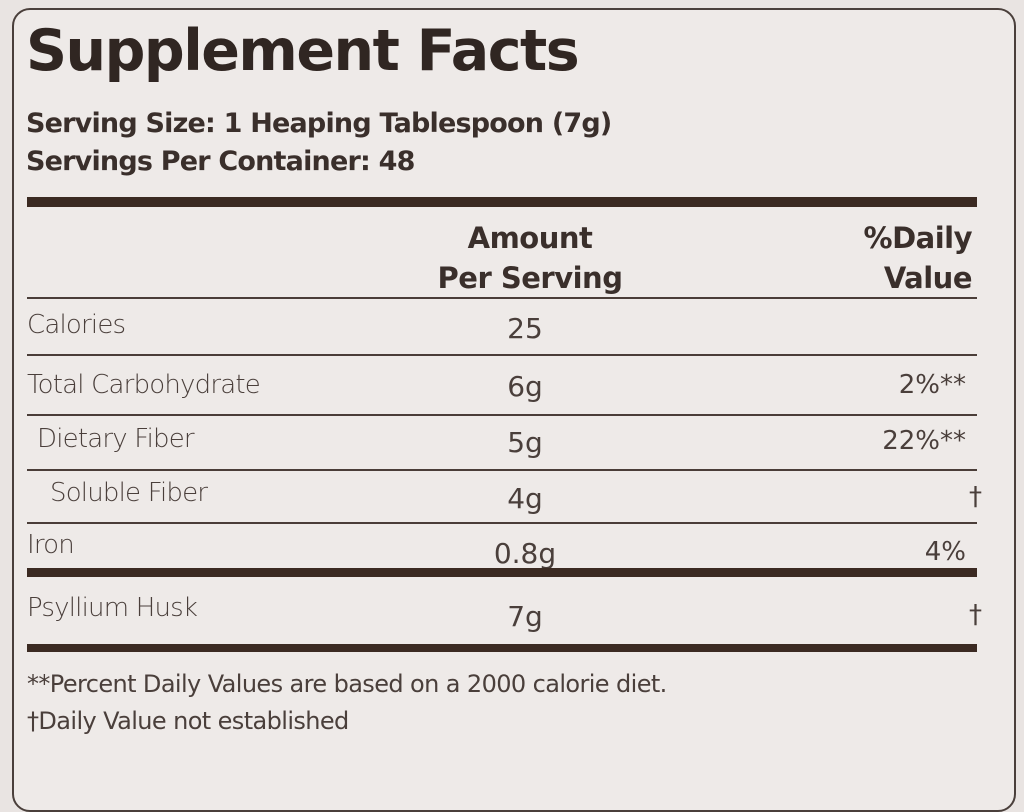 Image resolution: width=1024 pixels, height=812 pixels. What do you see at coordinates (932, 385) in the screenshot?
I see `row-dv: 2%**` at bounding box center [932, 385].